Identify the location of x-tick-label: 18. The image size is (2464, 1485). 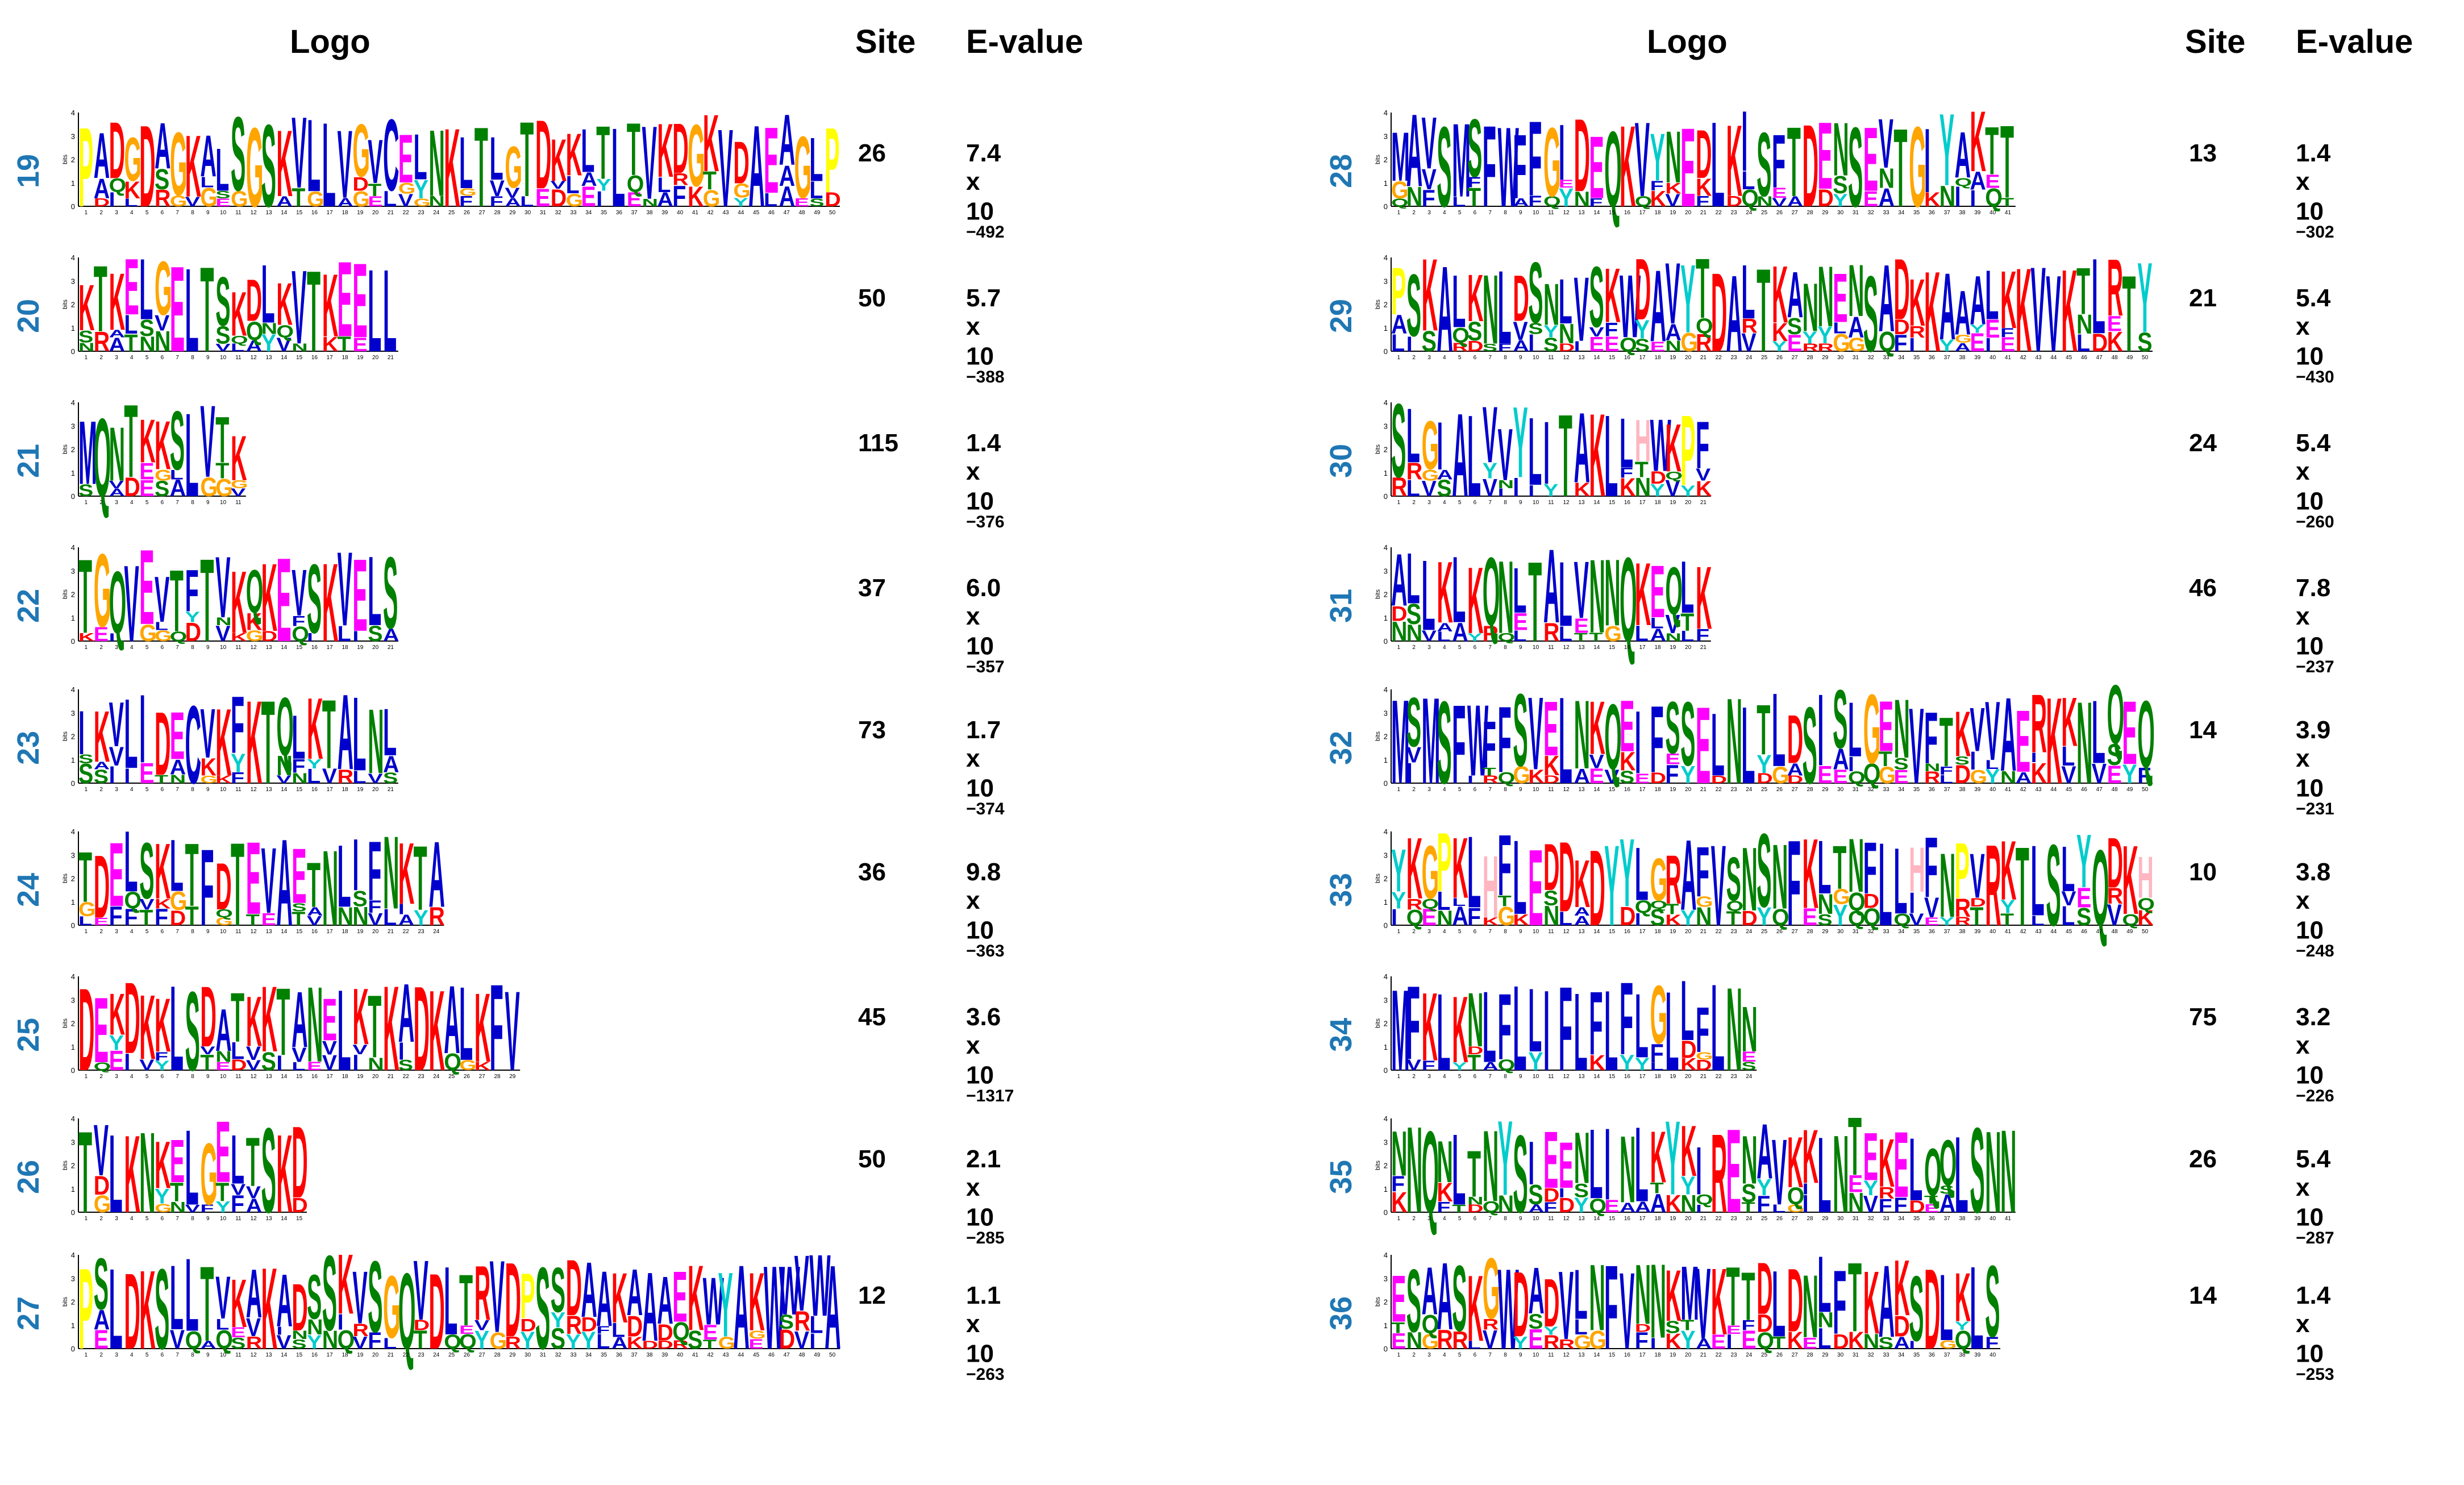
(1657, 503).